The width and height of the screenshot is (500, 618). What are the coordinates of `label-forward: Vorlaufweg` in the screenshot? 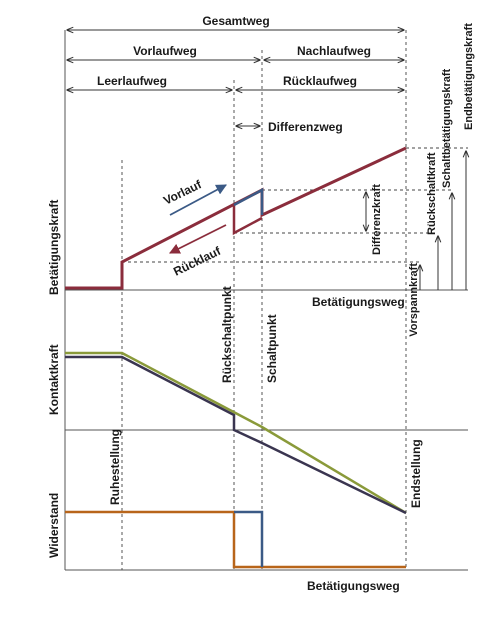 It's located at (165, 51).